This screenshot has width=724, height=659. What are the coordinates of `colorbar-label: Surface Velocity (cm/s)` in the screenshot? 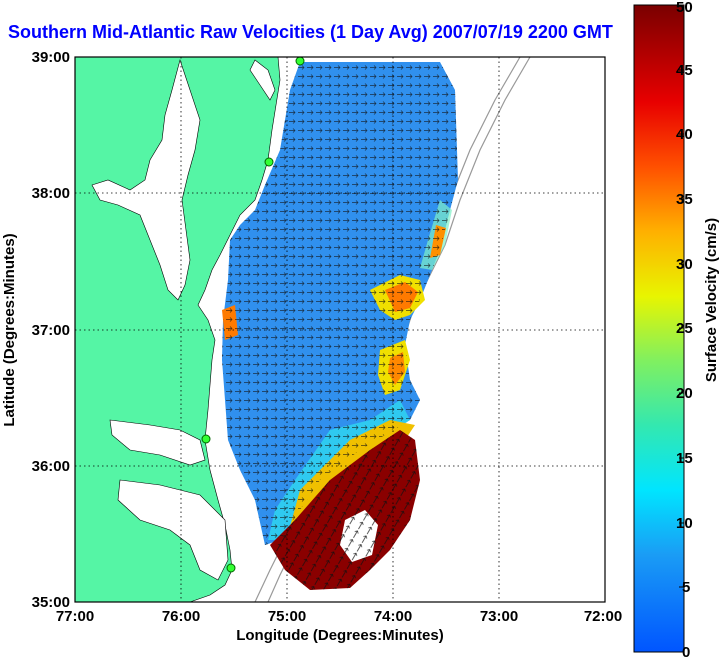 It's located at (711, 300).